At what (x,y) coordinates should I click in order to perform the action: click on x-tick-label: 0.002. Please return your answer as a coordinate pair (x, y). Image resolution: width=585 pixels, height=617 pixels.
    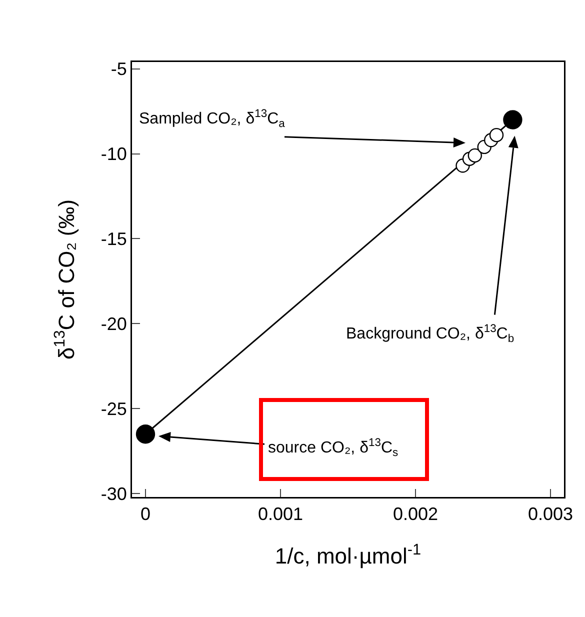
    Looking at the image, I should click on (415, 514).